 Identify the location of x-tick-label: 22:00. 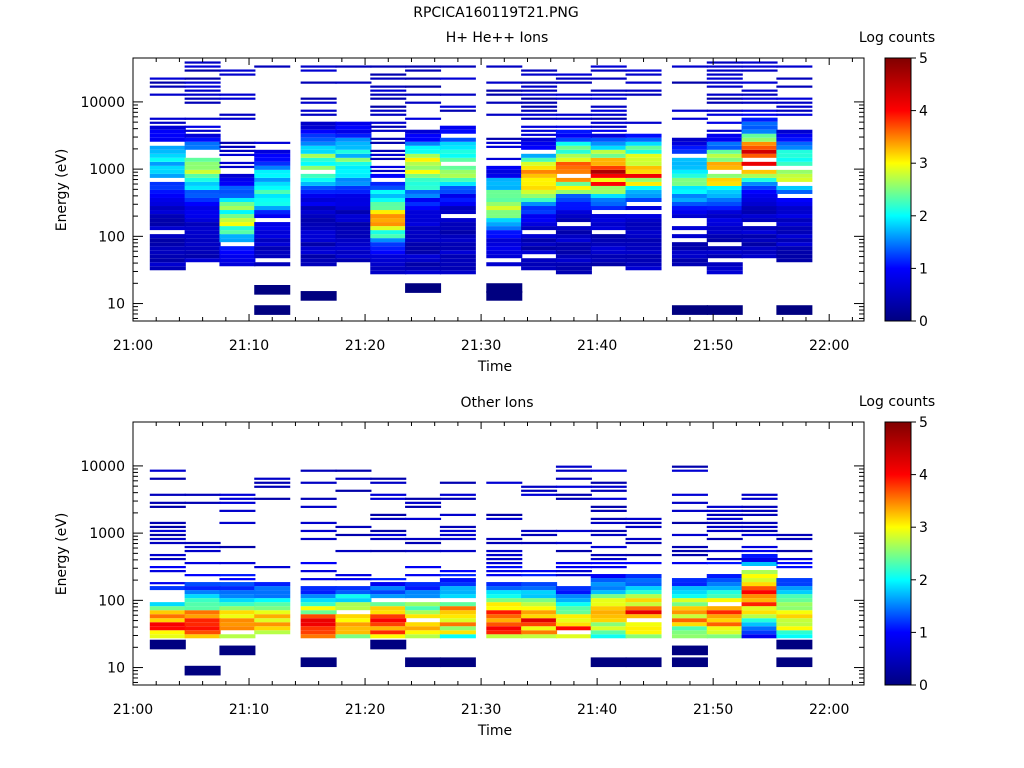
(829, 710).